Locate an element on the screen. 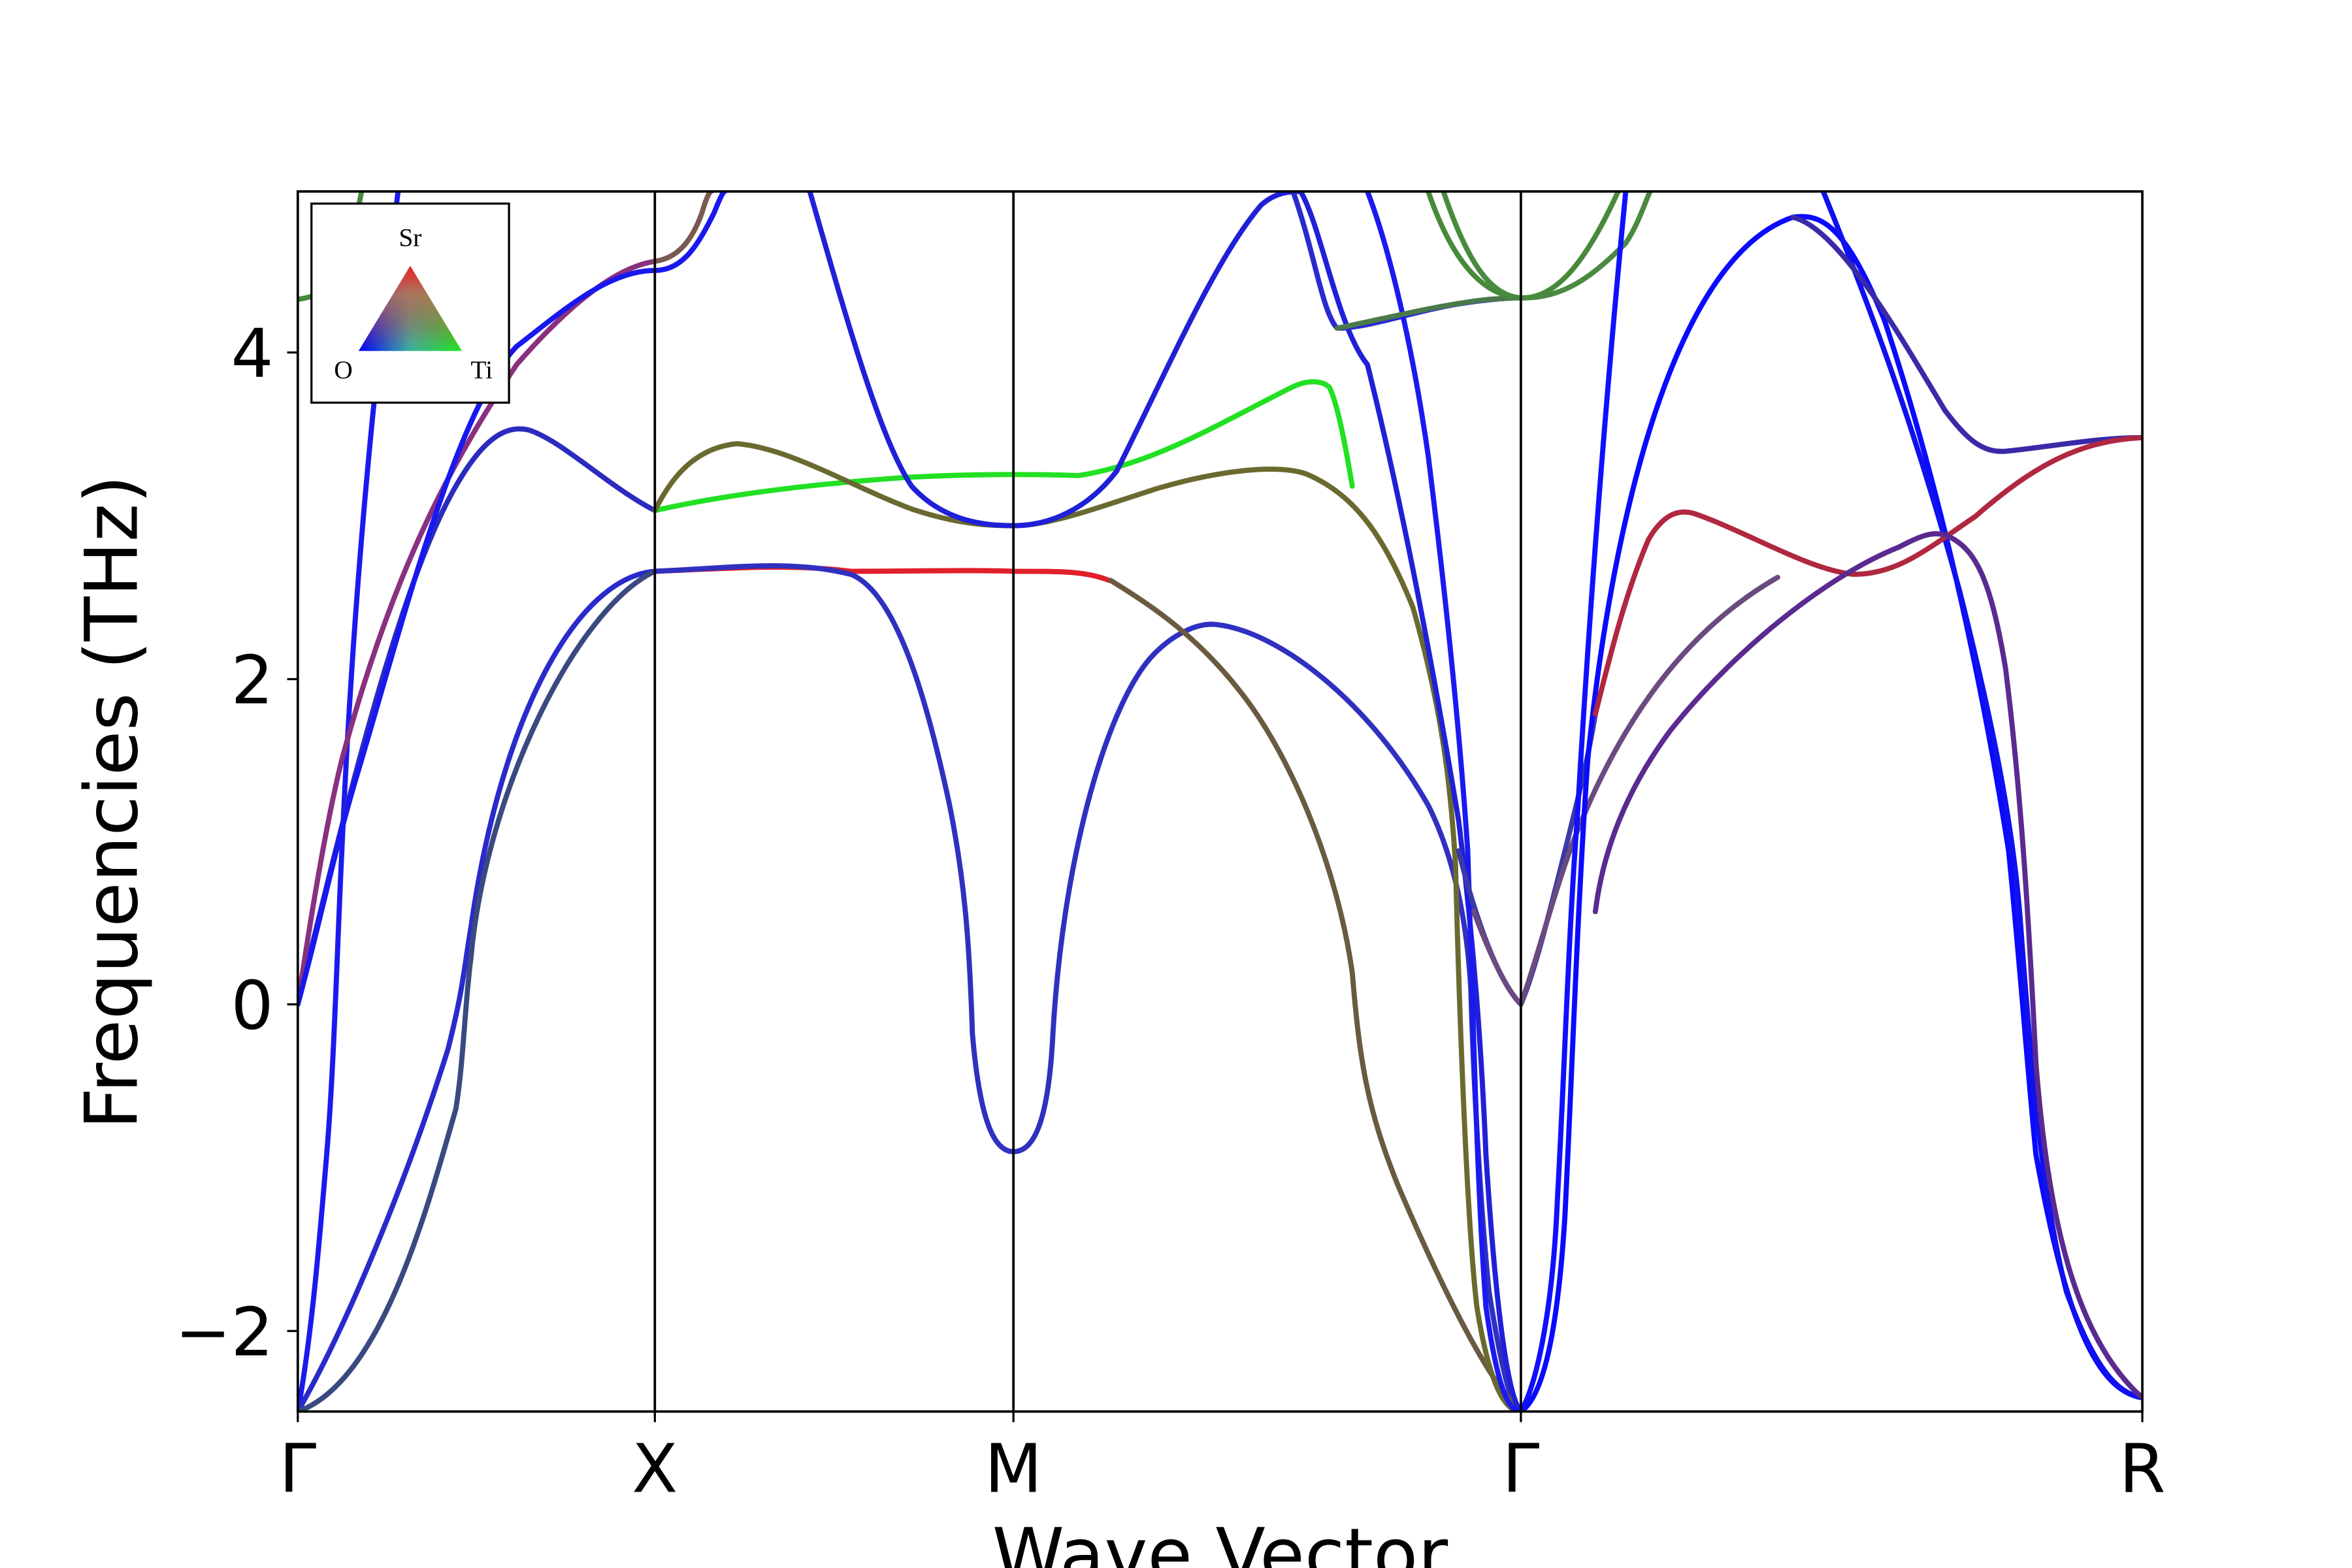 This screenshot has width=2352, height=1568. y-tick-label: −2 is located at coordinates (224, 1332).